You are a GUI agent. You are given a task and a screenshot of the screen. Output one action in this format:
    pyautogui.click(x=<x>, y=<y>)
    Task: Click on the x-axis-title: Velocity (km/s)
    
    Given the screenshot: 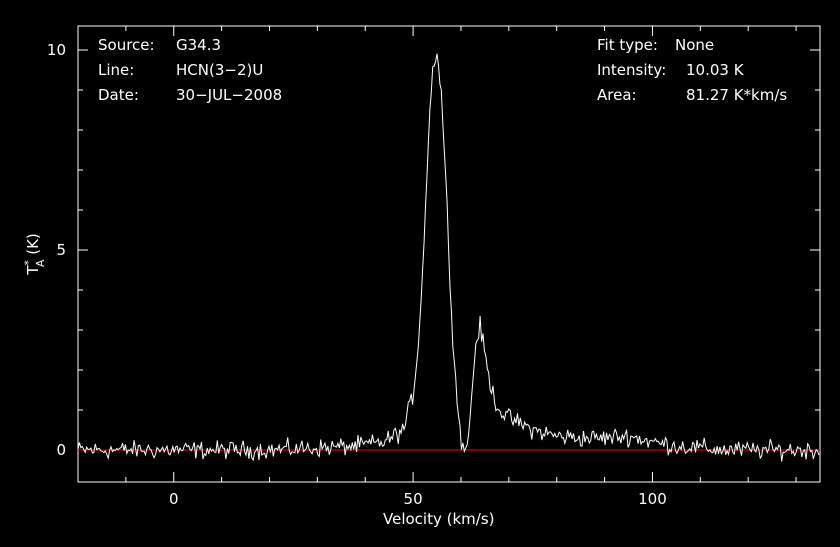 What is the action you would take?
    pyautogui.click(x=439, y=519)
    